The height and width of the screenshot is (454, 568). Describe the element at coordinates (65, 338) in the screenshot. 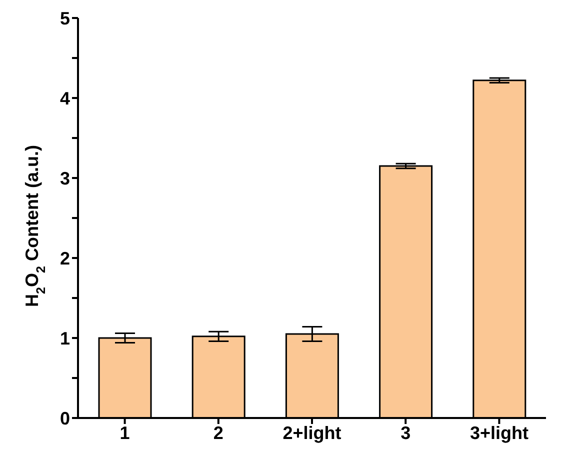

I see `y-tick-label: 1` at that location.